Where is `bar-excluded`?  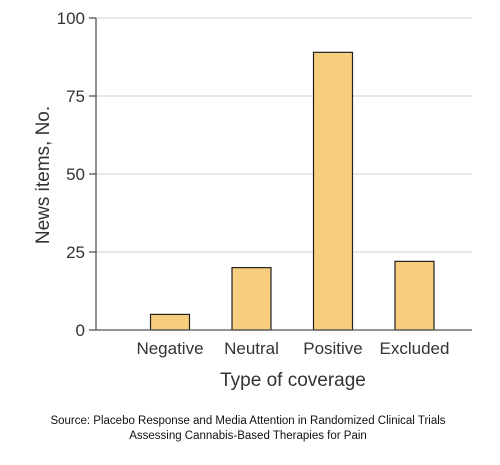 bar-excluded is located at coordinates (414, 295).